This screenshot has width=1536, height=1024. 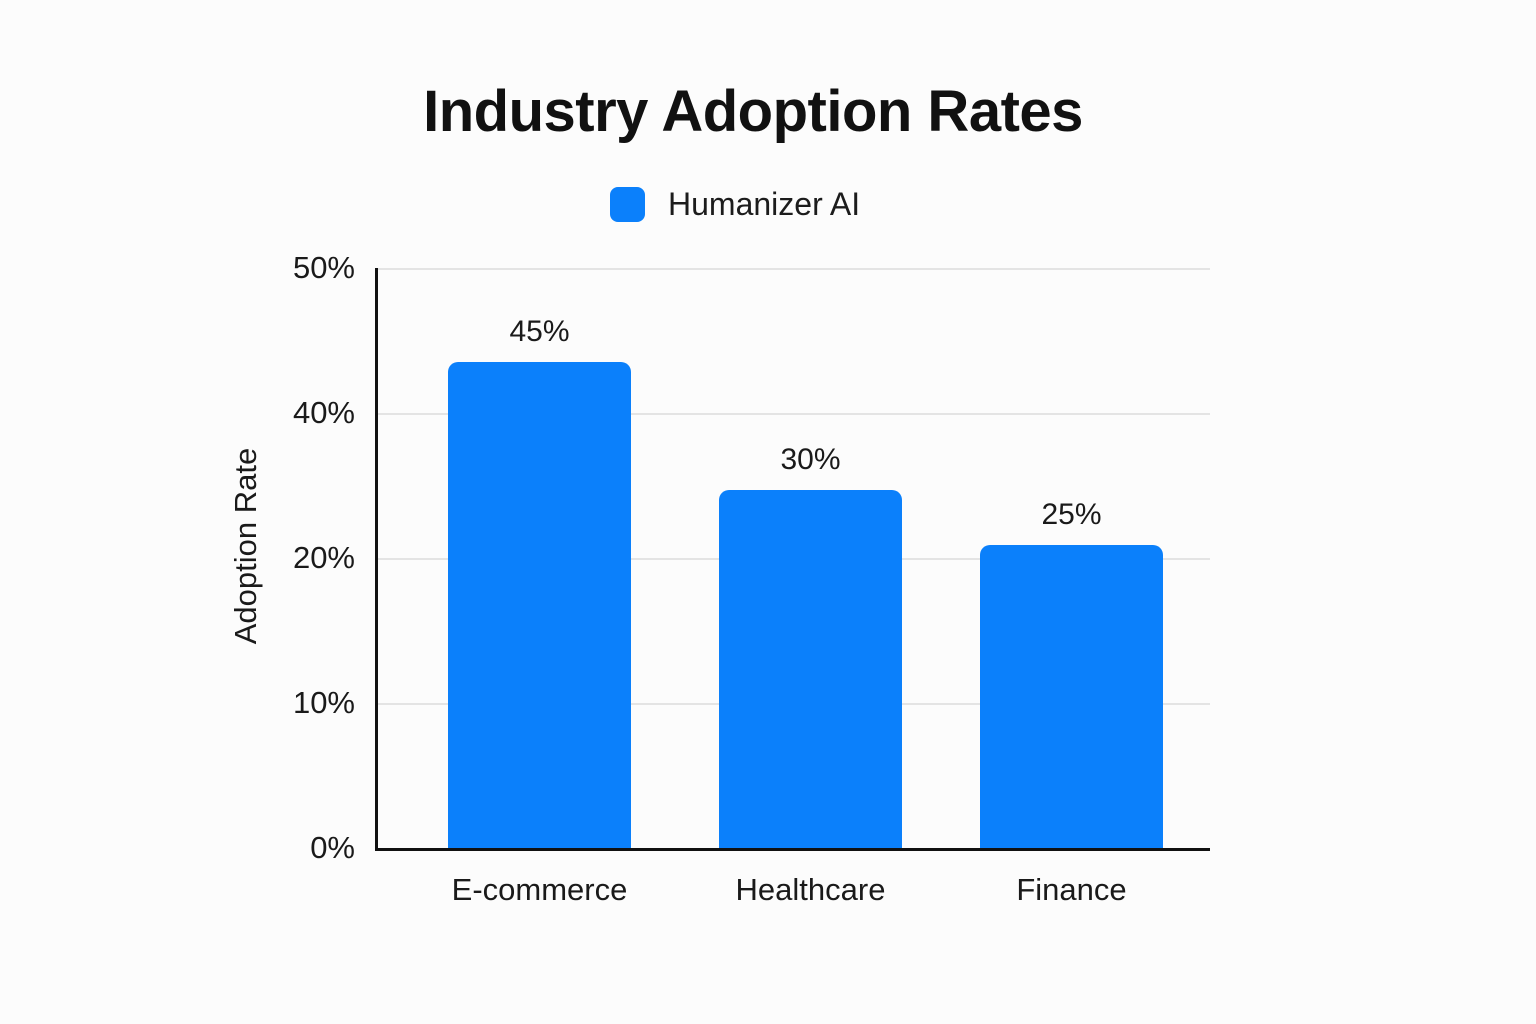 What do you see at coordinates (810, 669) in the screenshot?
I see `bar-healthcare` at bounding box center [810, 669].